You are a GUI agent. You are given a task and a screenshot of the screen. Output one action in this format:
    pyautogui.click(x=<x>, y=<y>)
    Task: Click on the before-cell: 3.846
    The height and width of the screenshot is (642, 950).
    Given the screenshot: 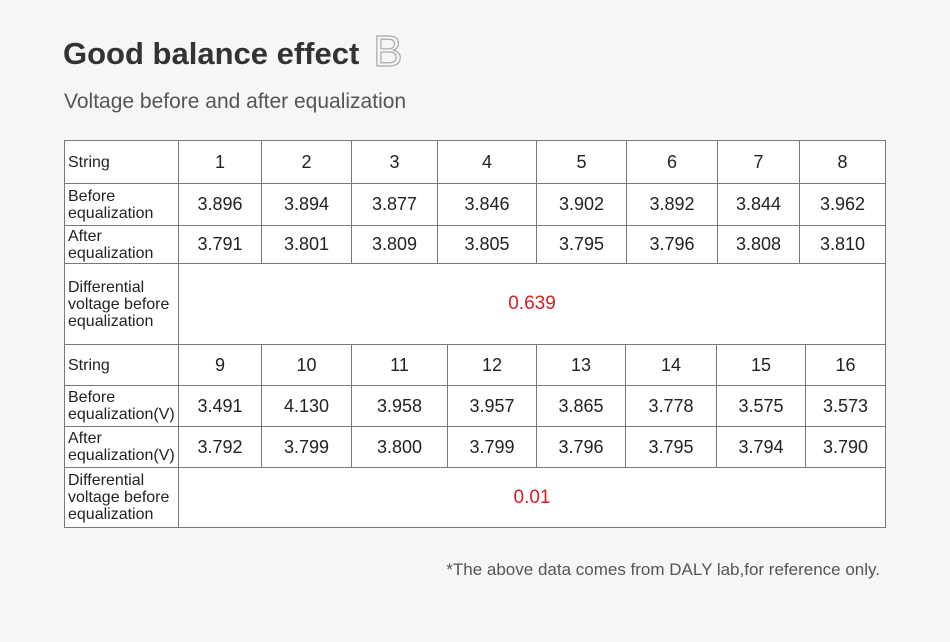 What is the action you would take?
    pyautogui.click(x=487, y=204)
    